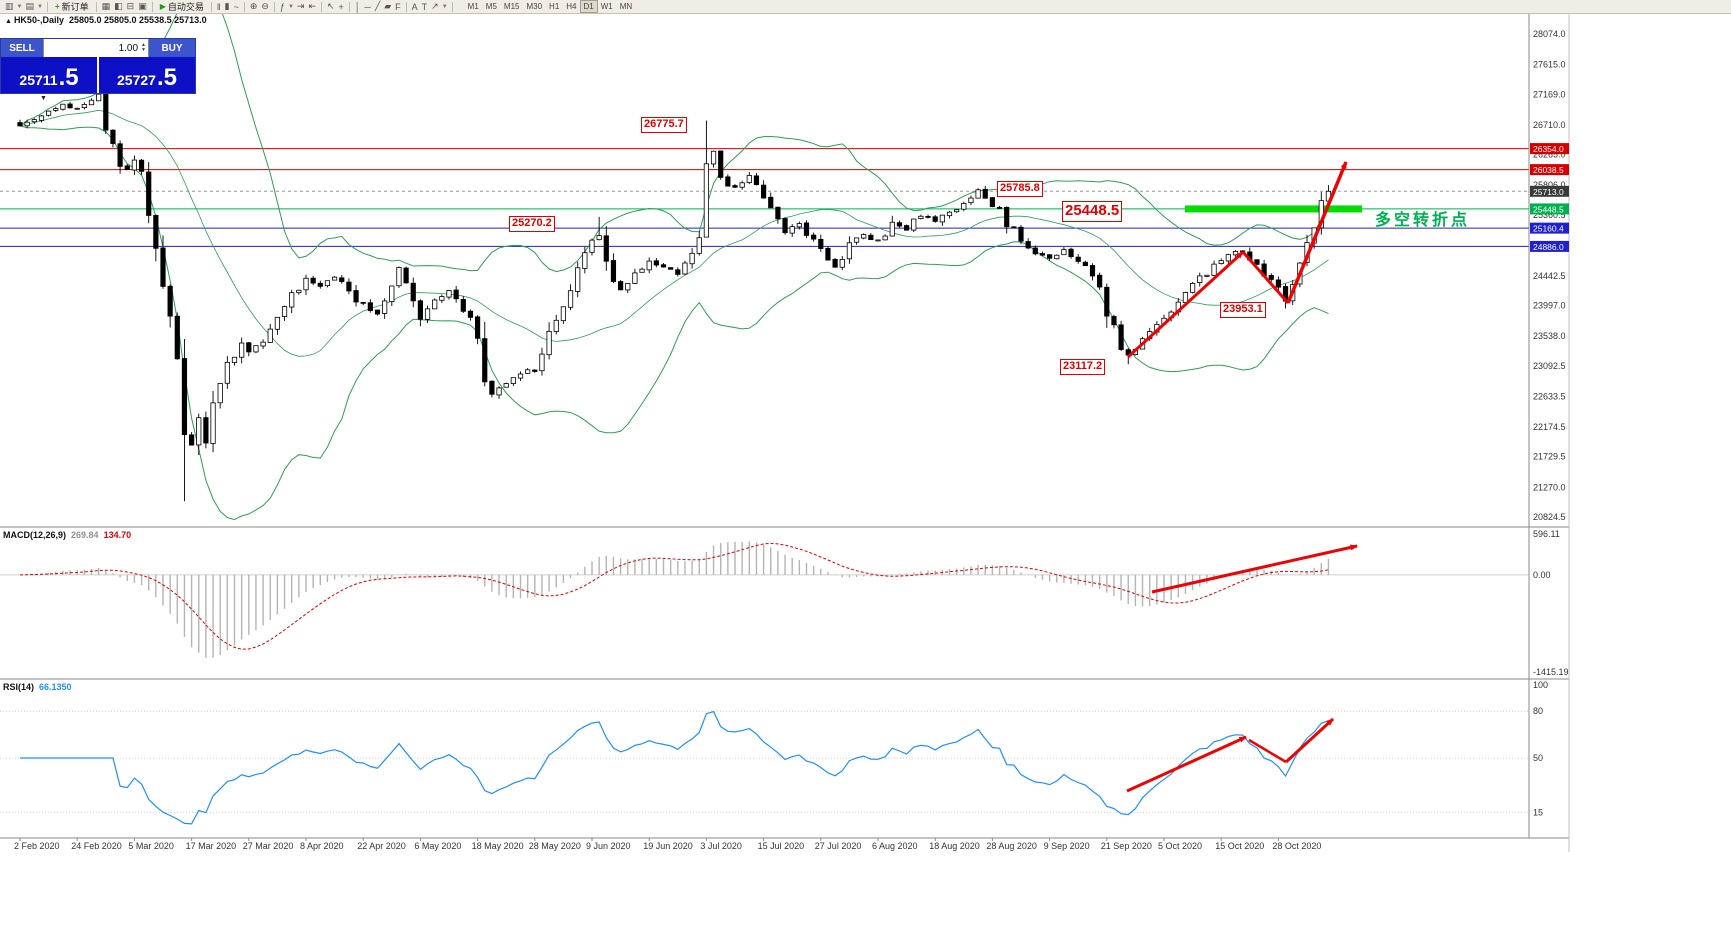 The image size is (1731, 939). What do you see at coordinates (300, 6) in the screenshot?
I see `auto-scroll-icon: ⇥` at bounding box center [300, 6].